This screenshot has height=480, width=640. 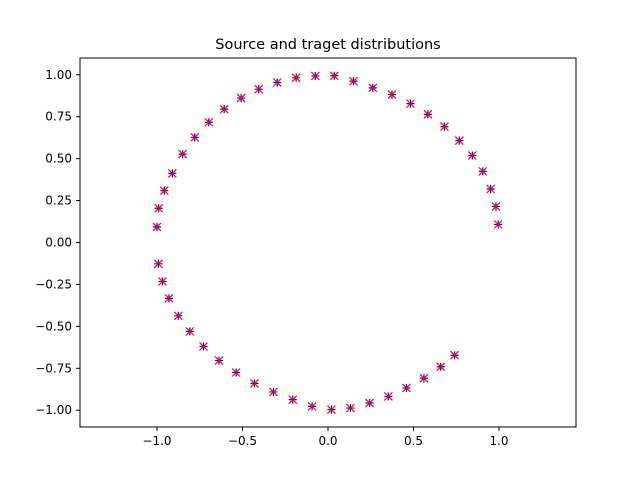 What do you see at coordinates (242, 441) in the screenshot?
I see `x-tick-label: −0.5` at bounding box center [242, 441].